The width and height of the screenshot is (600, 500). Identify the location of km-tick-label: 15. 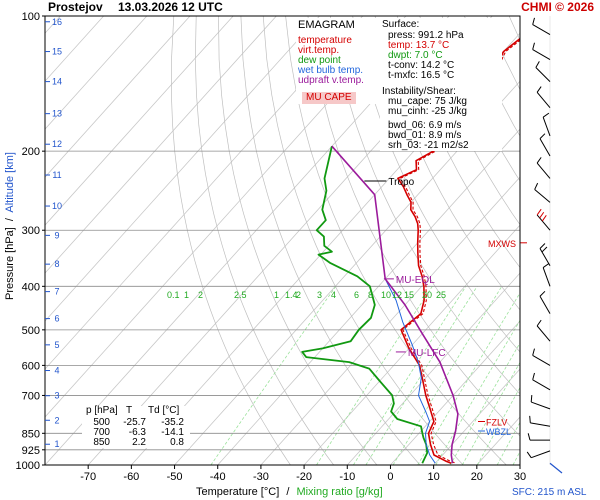
(57, 52).